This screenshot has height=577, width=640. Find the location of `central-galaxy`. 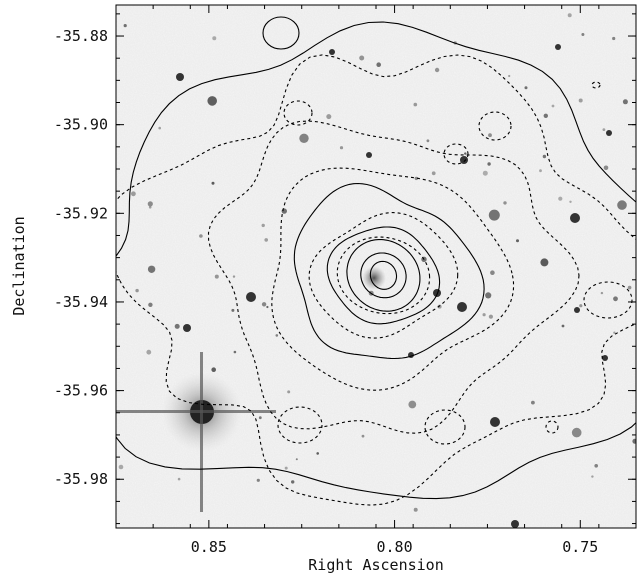

central-galaxy is located at coordinates (374, 278).